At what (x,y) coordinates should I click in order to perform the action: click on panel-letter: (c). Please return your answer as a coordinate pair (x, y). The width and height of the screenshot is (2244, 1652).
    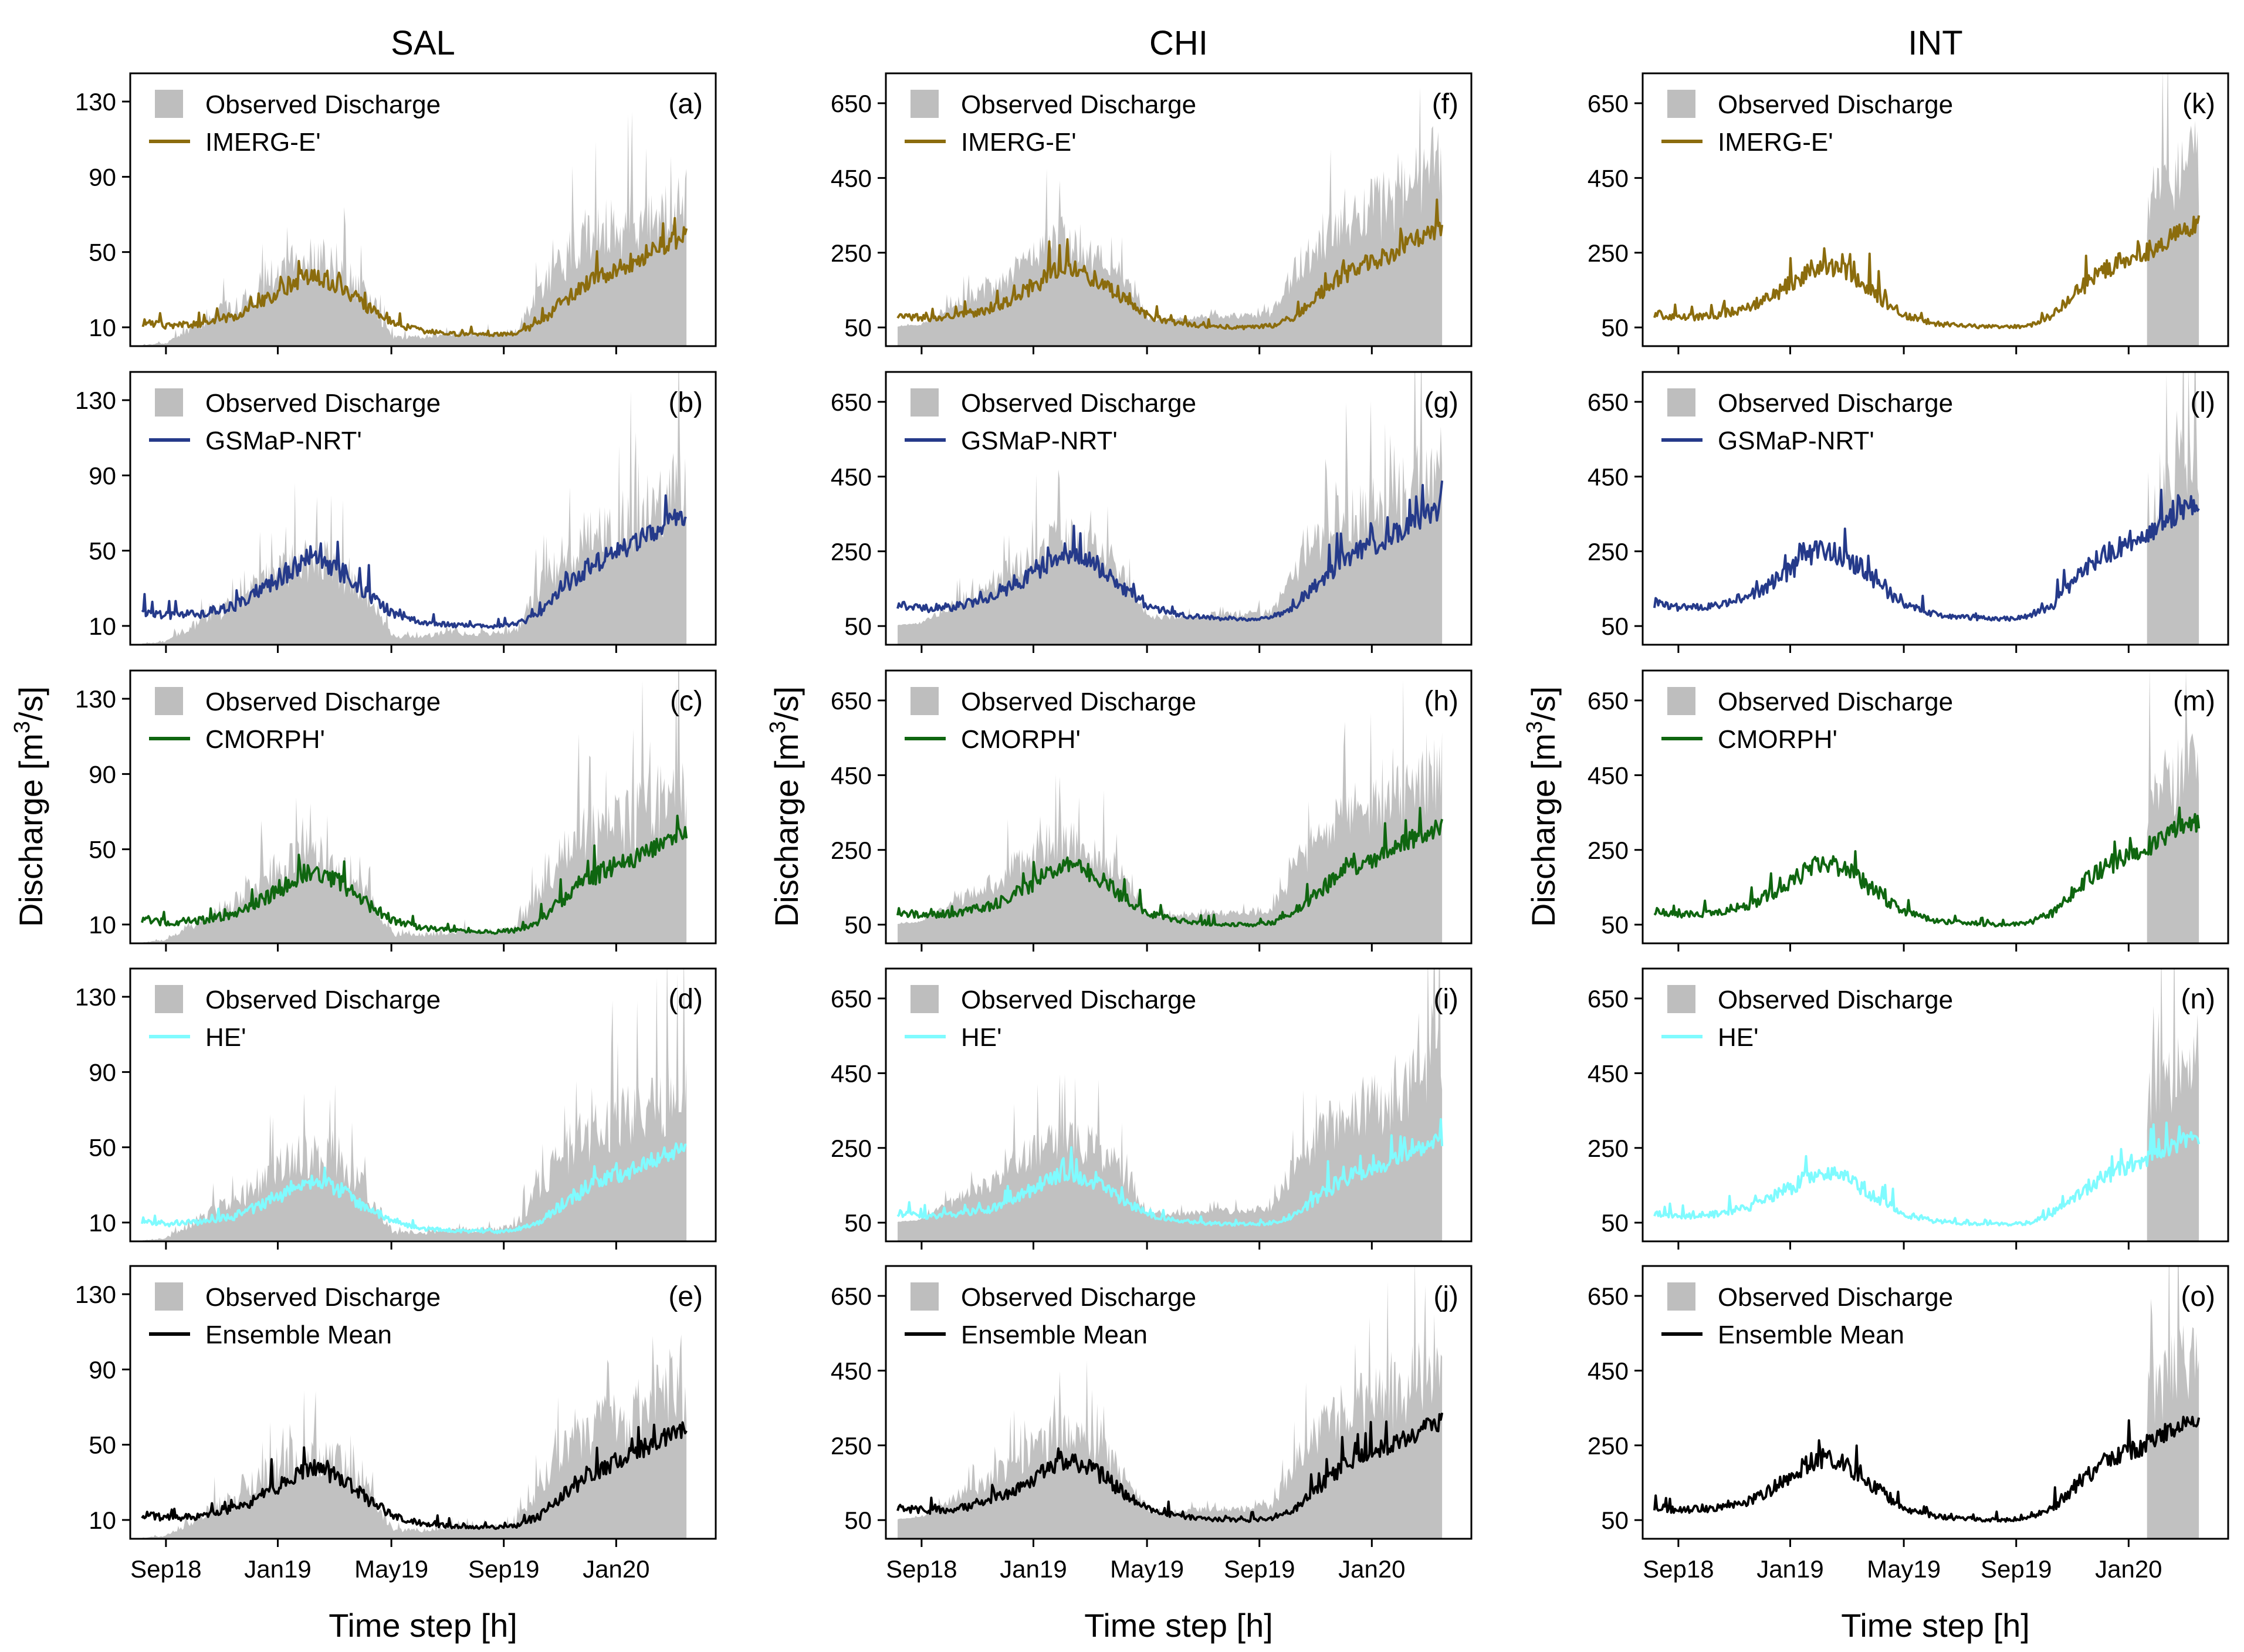
    Looking at the image, I should click on (686, 702).